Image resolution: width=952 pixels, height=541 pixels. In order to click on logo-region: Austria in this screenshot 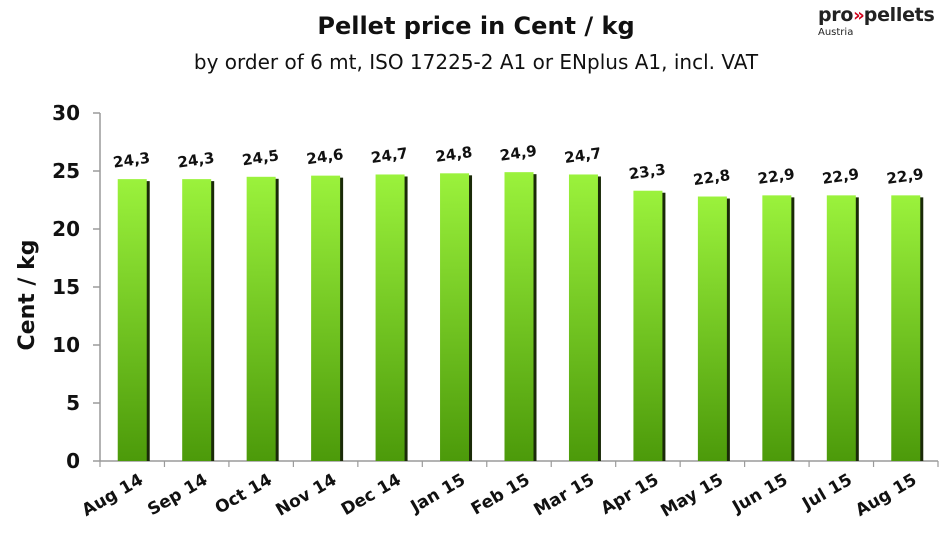, I will do `click(836, 32)`.